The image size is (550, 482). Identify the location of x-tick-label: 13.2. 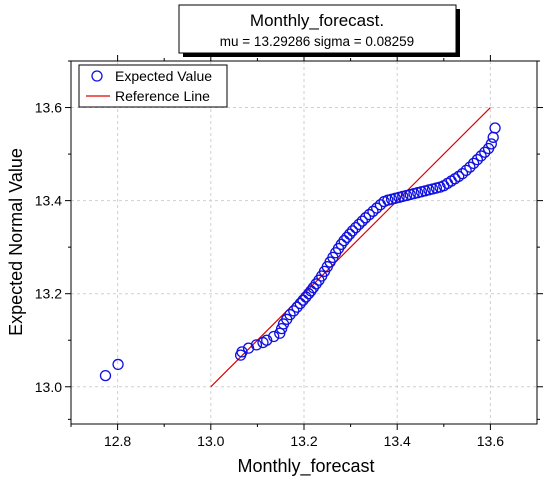
(303, 441).